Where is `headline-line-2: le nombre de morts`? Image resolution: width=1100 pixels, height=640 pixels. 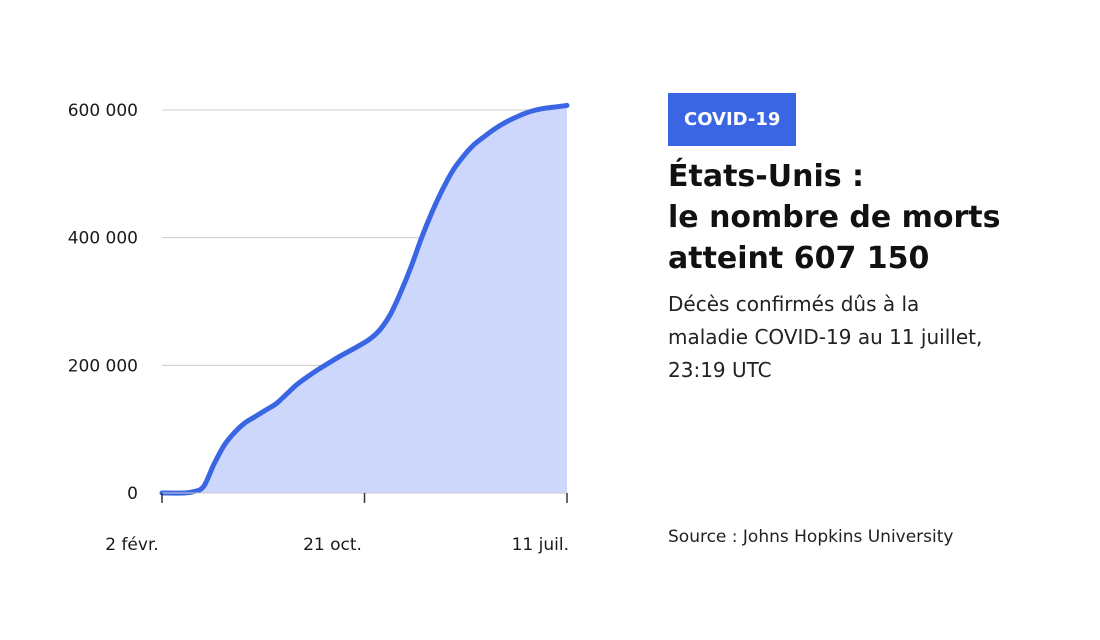
headline-line-2: le nombre de morts is located at coordinates (834, 217).